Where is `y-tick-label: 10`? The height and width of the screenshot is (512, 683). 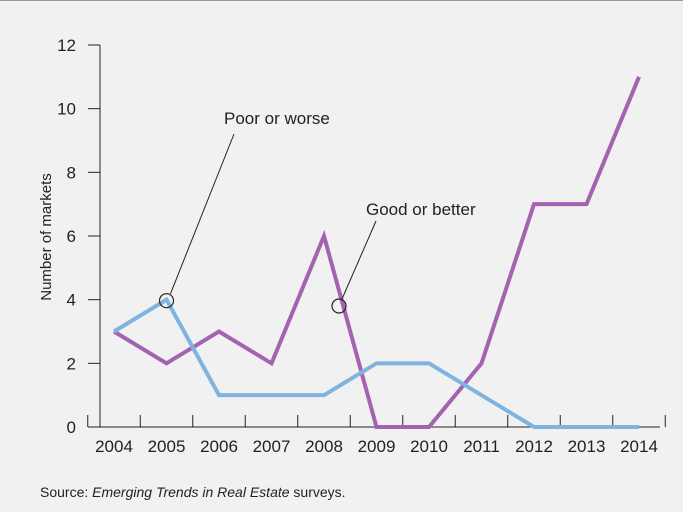 y-tick-label: 10 is located at coordinates (66, 109).